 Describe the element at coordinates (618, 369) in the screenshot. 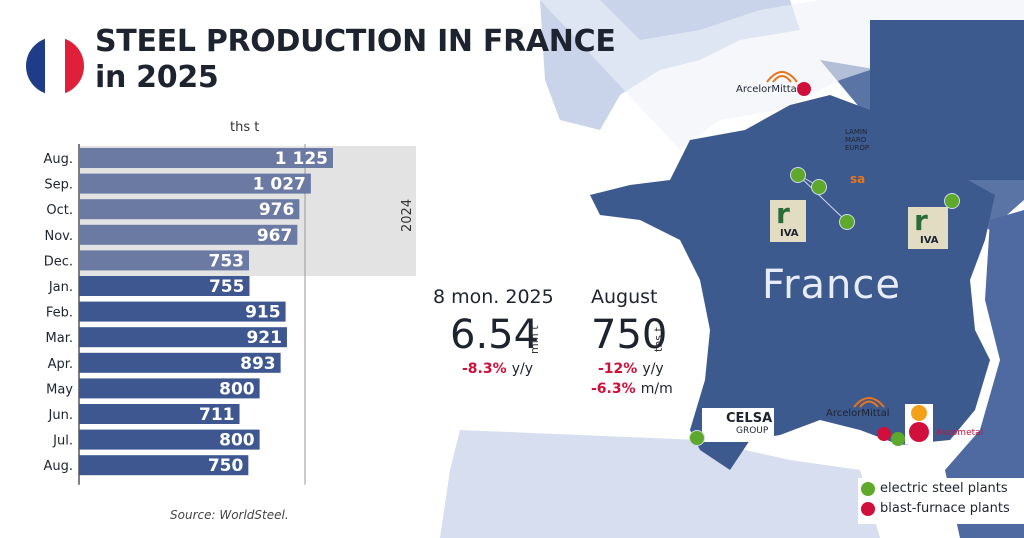

I see `month-change-yoy-value: -12%` at that location.